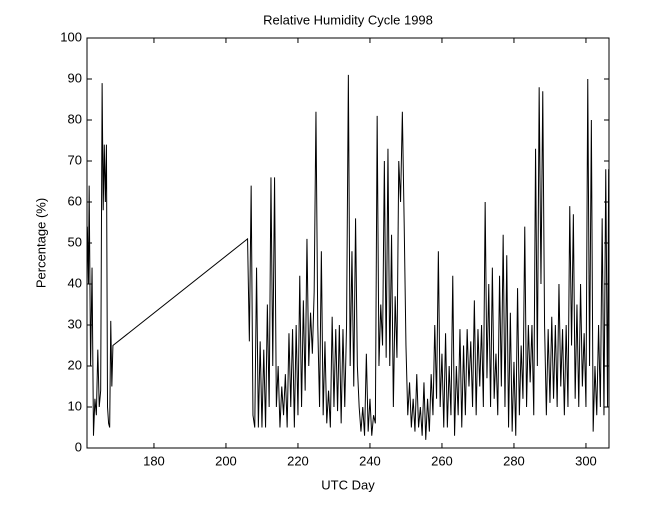 The width and height of the screenshot is (672, 509). I want to click on x-tick-label: 300, so click(586, 460).